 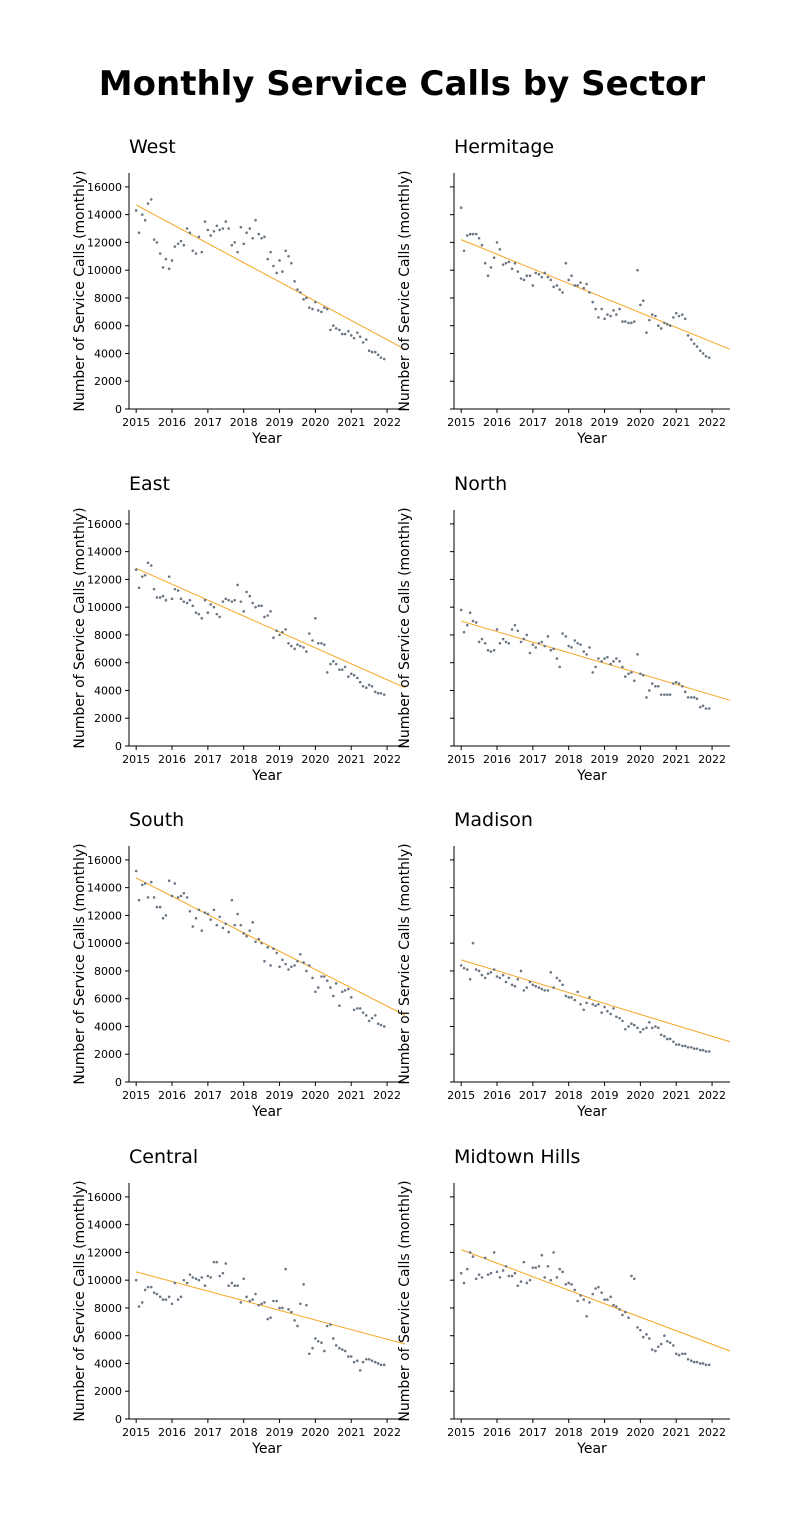 I want to click on x-tick-label: 2019, so click(x=280, y=759).